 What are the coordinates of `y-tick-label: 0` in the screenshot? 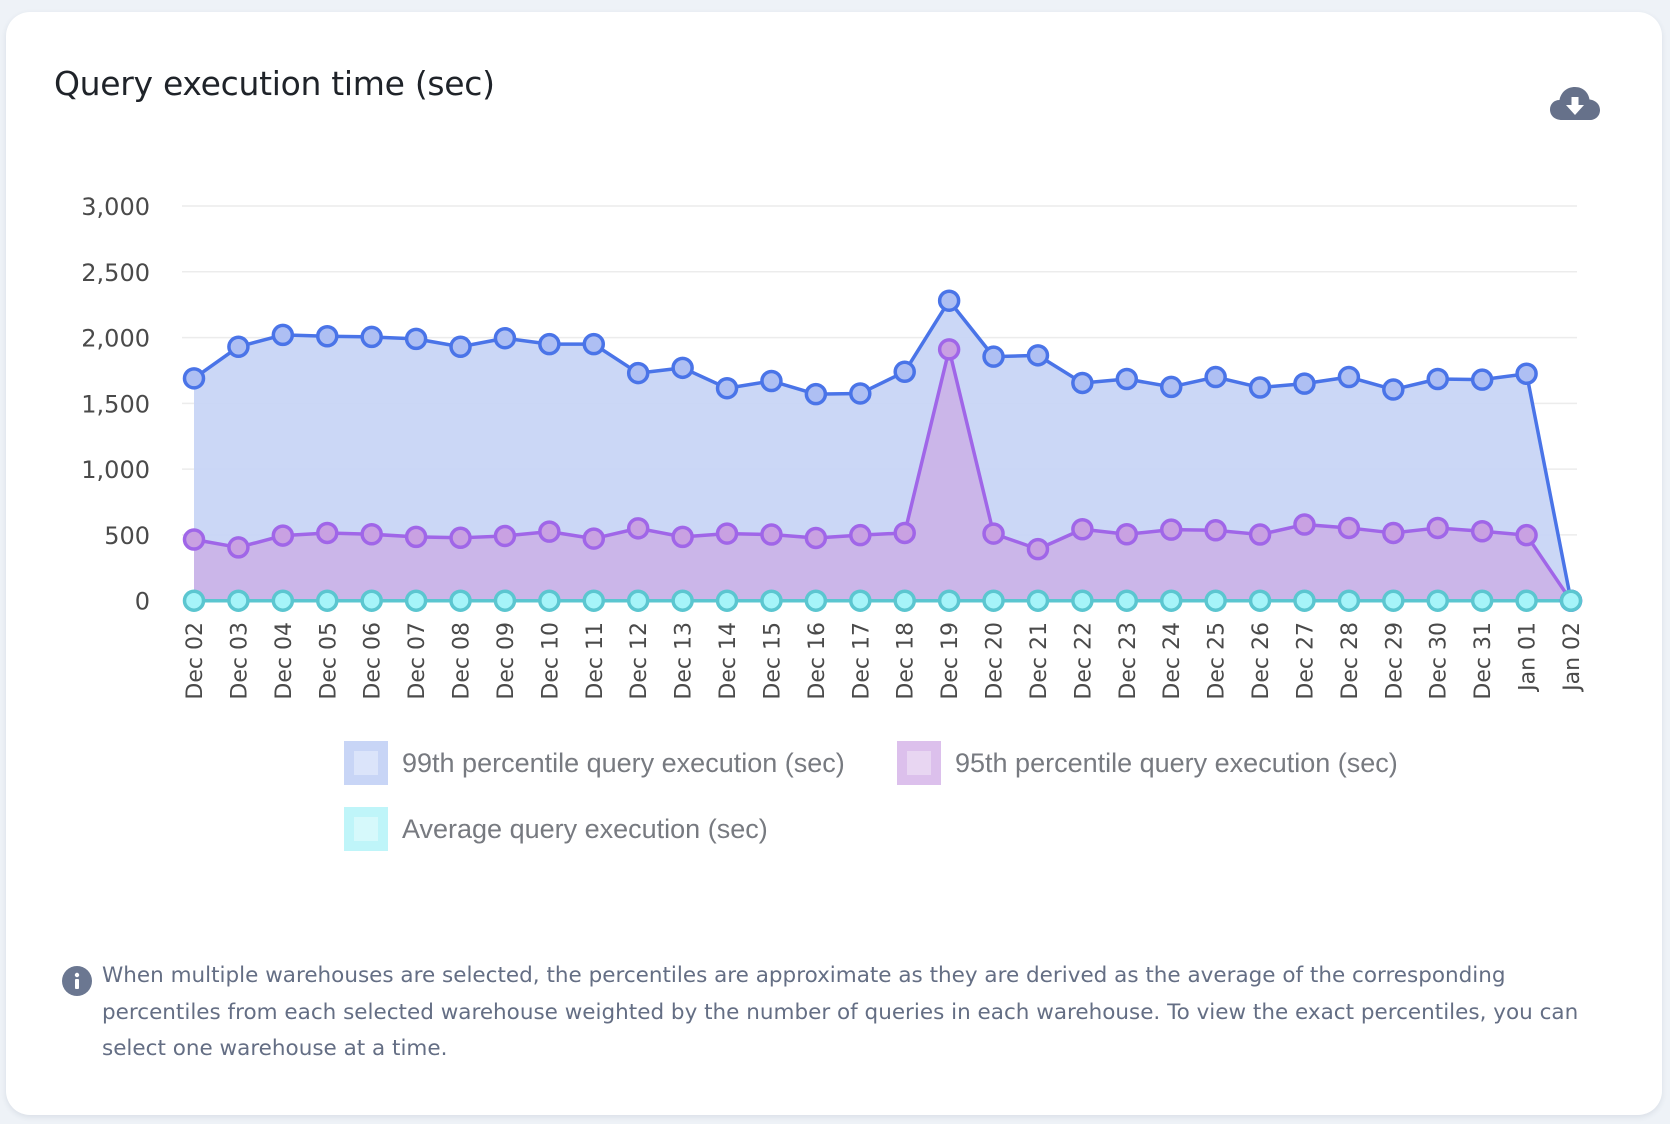 It's located at (142, 602).